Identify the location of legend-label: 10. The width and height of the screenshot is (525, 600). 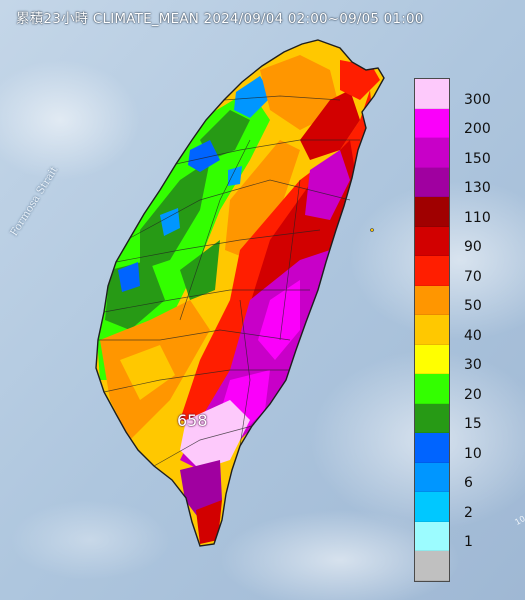
(473, 453).